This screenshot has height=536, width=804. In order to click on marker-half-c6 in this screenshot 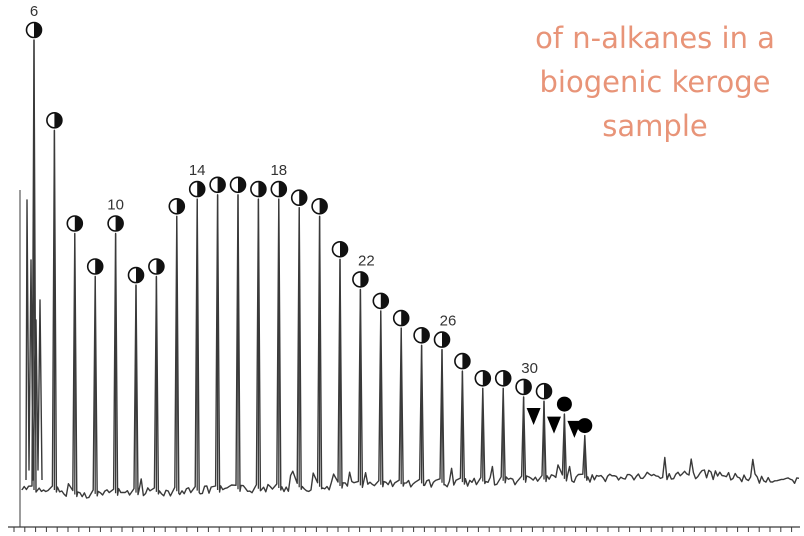, I will do `click(34, 30)`.